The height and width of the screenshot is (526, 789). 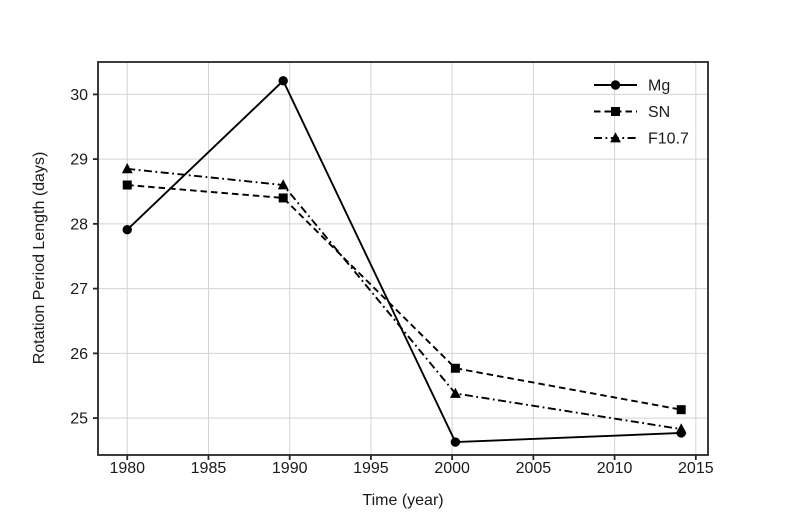 I want to click on legend-item-sn: SN, so click(x=632, y=112).